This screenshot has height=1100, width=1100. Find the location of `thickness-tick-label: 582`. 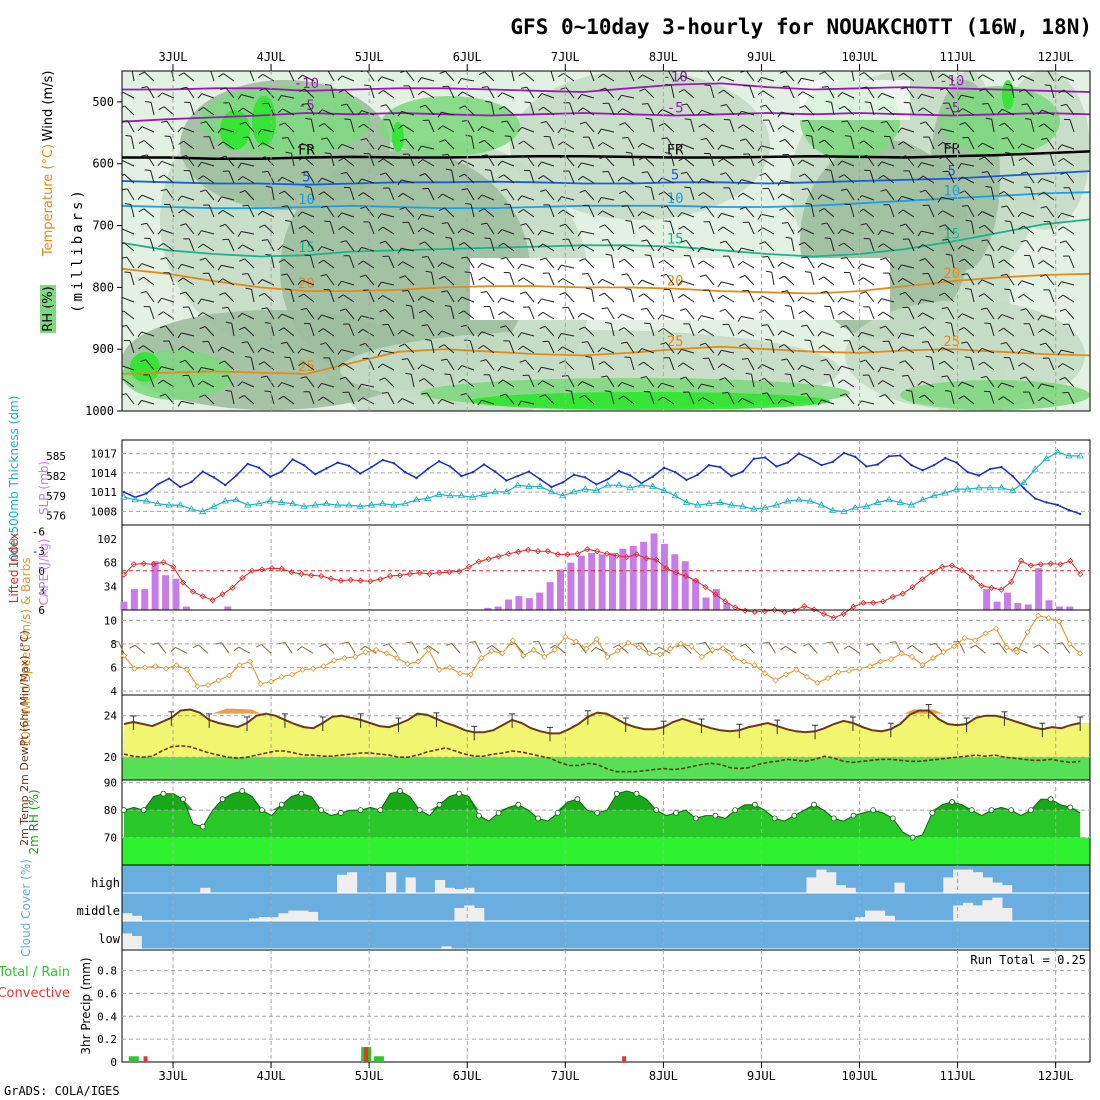

thickness-tick-label: 582 is located at coordinates (56, 476).